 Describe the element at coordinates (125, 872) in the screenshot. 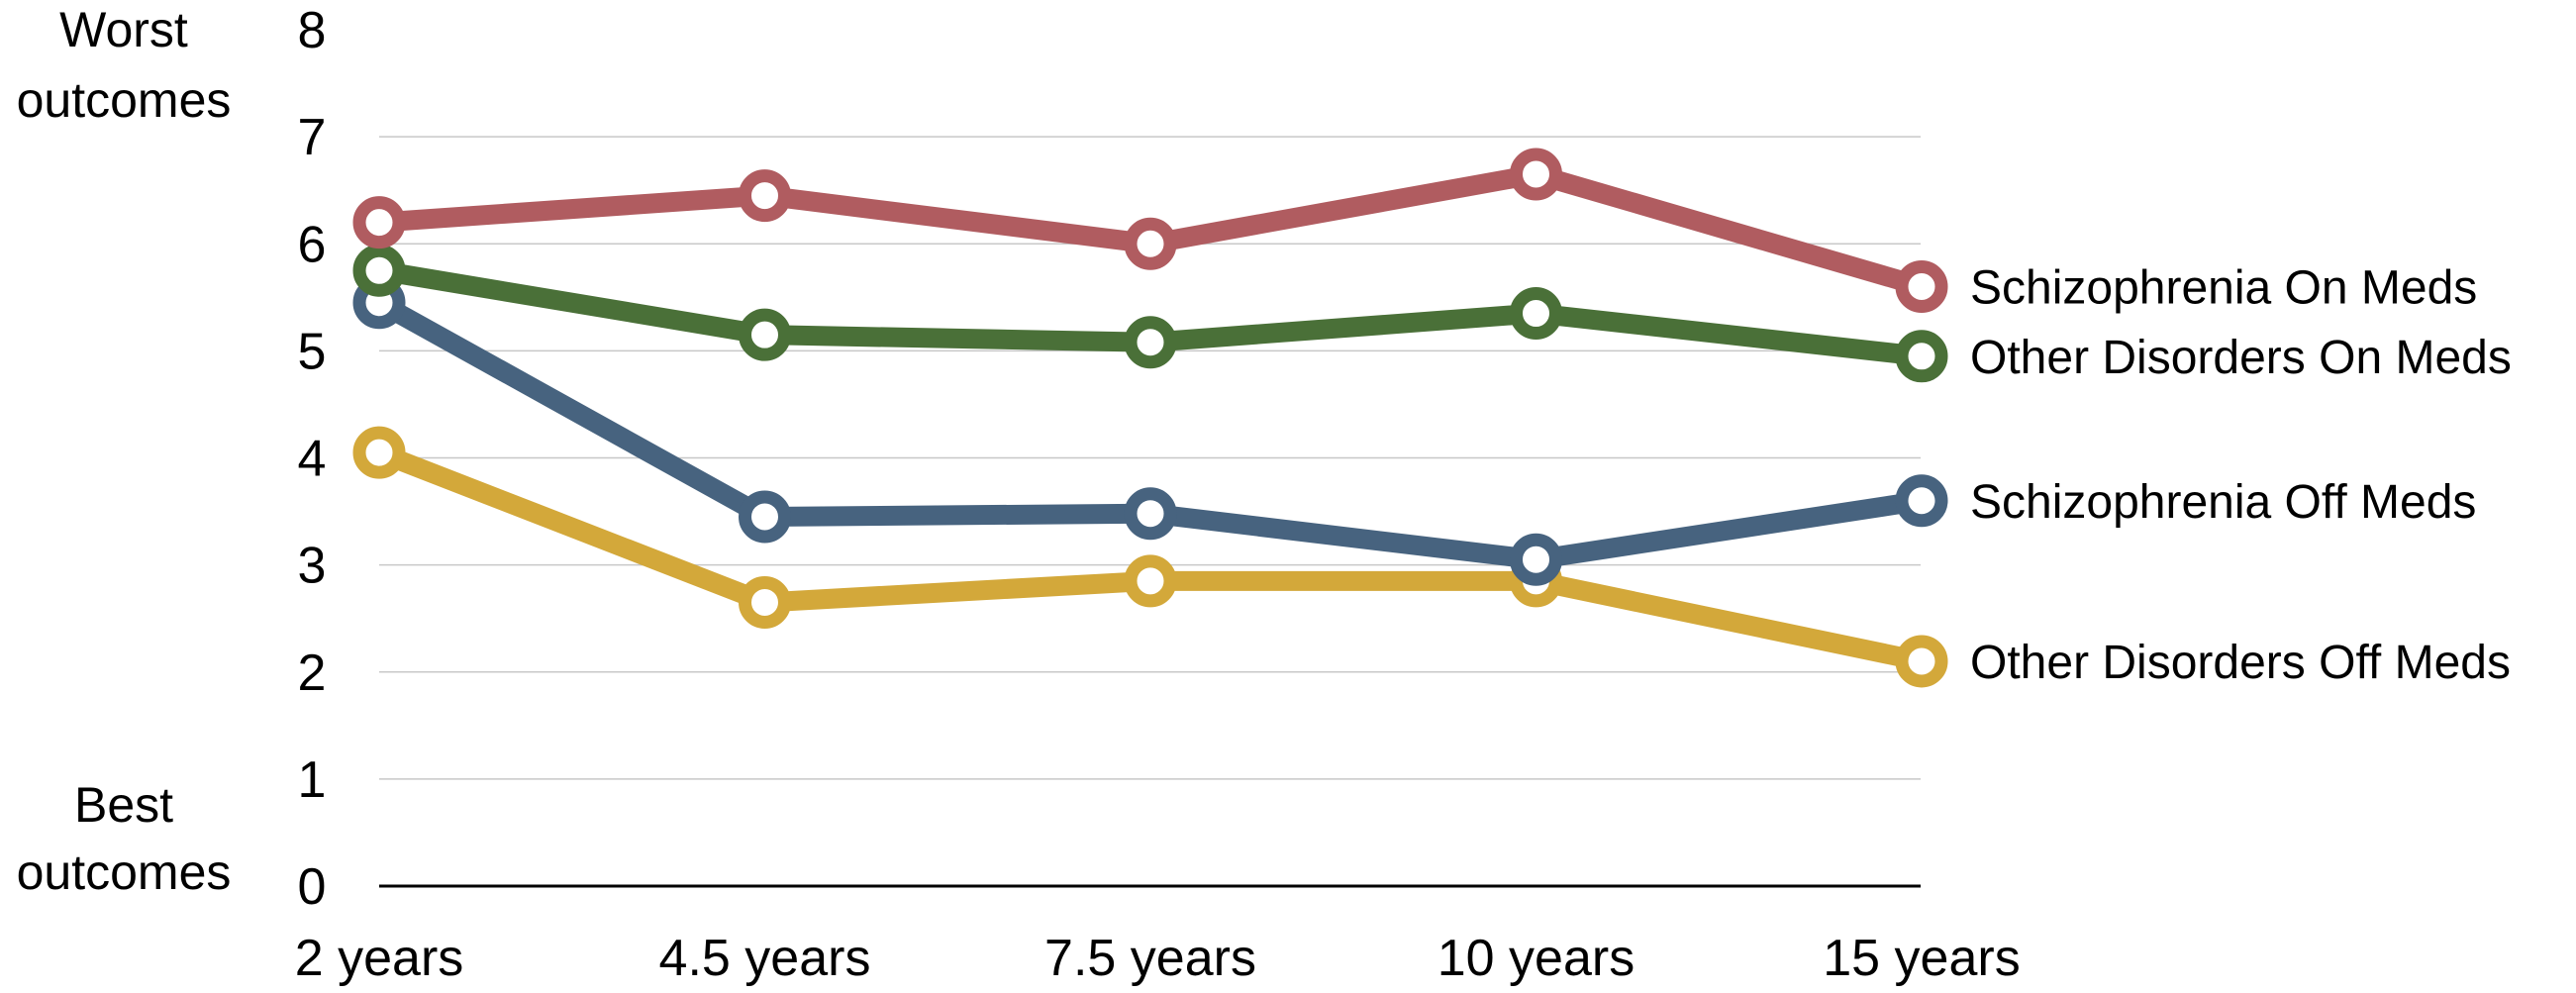

I see `best-outcomes-label-line-2: outcomes` at that location.